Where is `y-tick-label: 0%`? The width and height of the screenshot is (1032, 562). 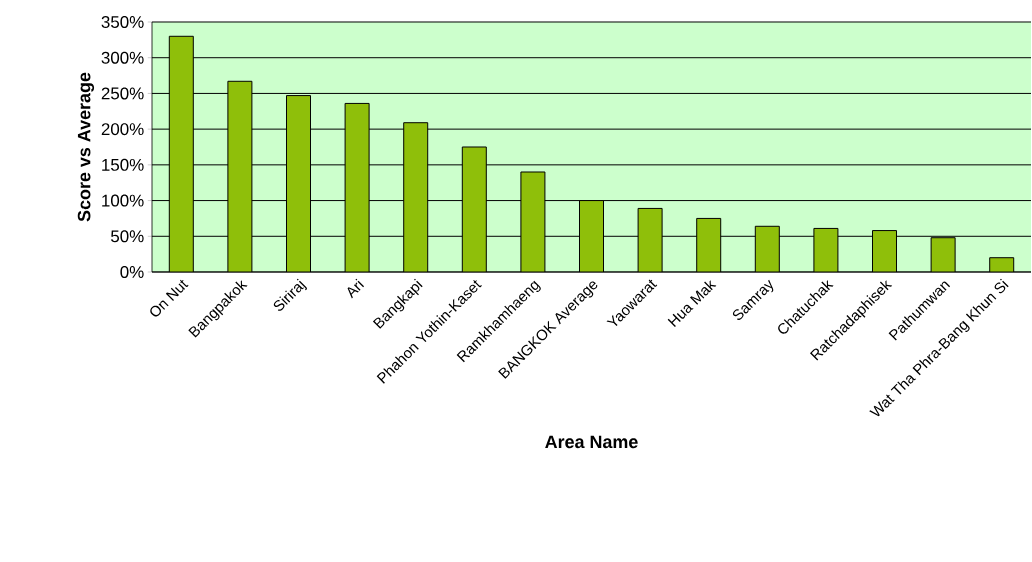
y-tick-label: 0% is located at coordinates (132, 272).